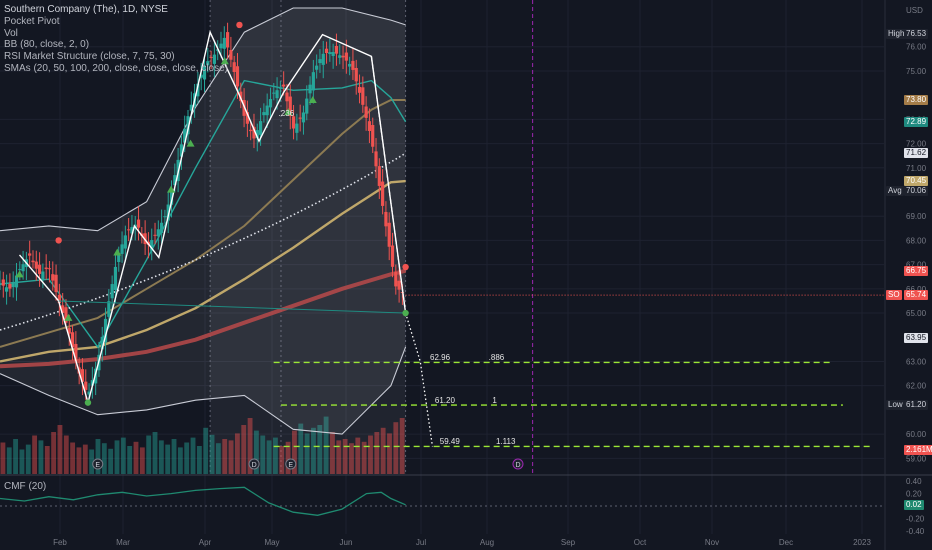 Image resolution: width=932 pixels, height=550 pixels. I want to click on event-marker-label: D, so click(517, 465).